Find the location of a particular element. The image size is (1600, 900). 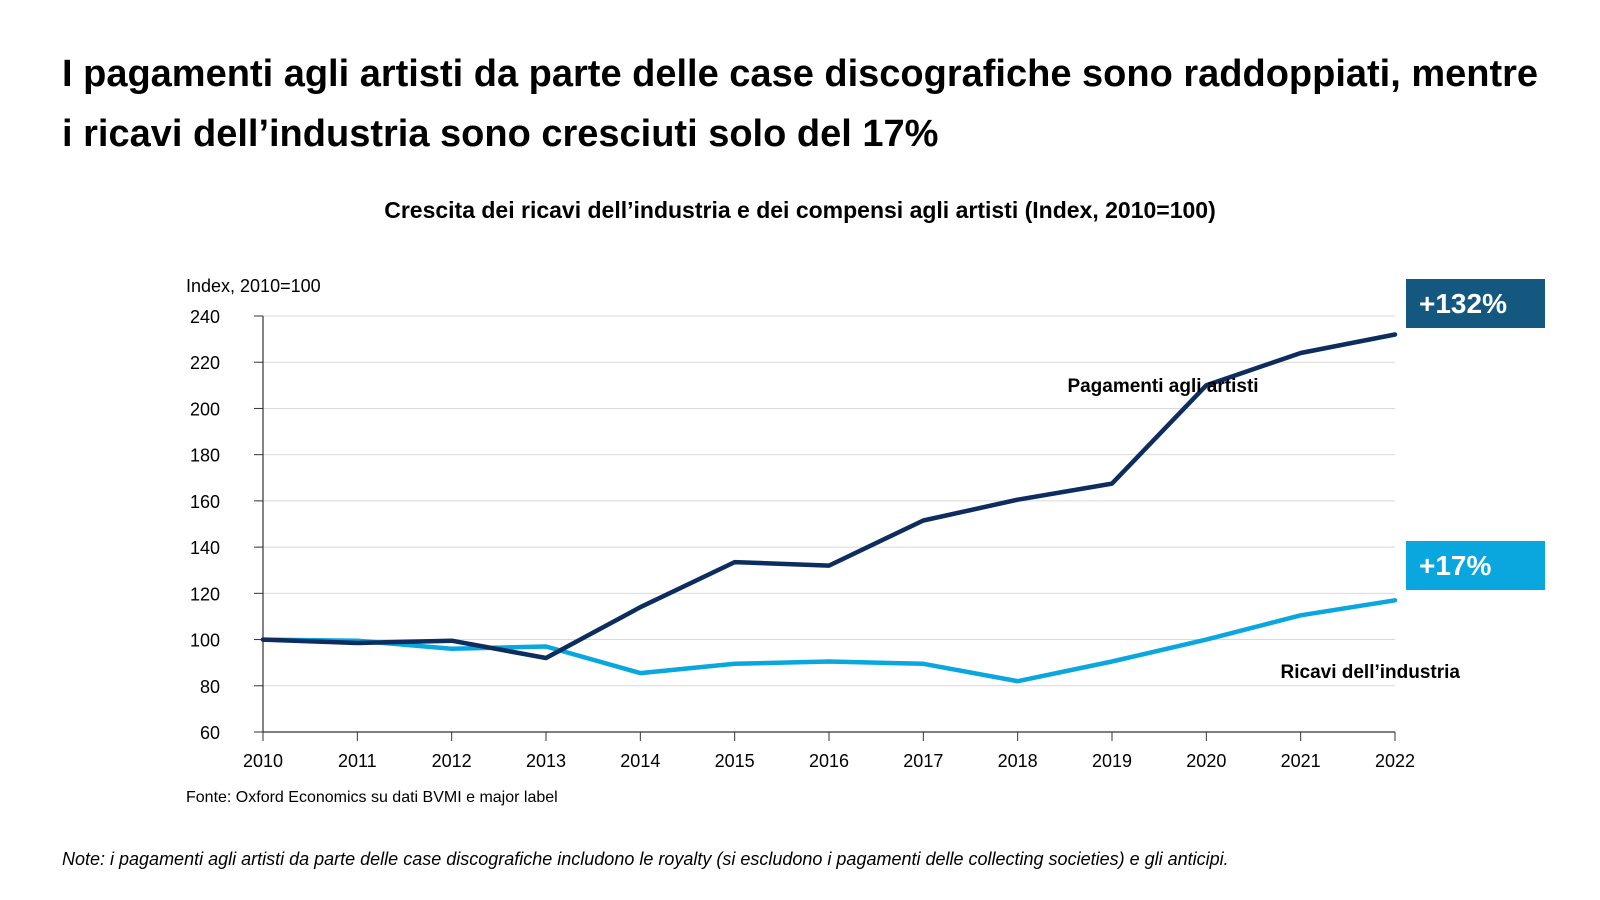

x-tick-label: 2020 is located at coordinates (1206, 761).